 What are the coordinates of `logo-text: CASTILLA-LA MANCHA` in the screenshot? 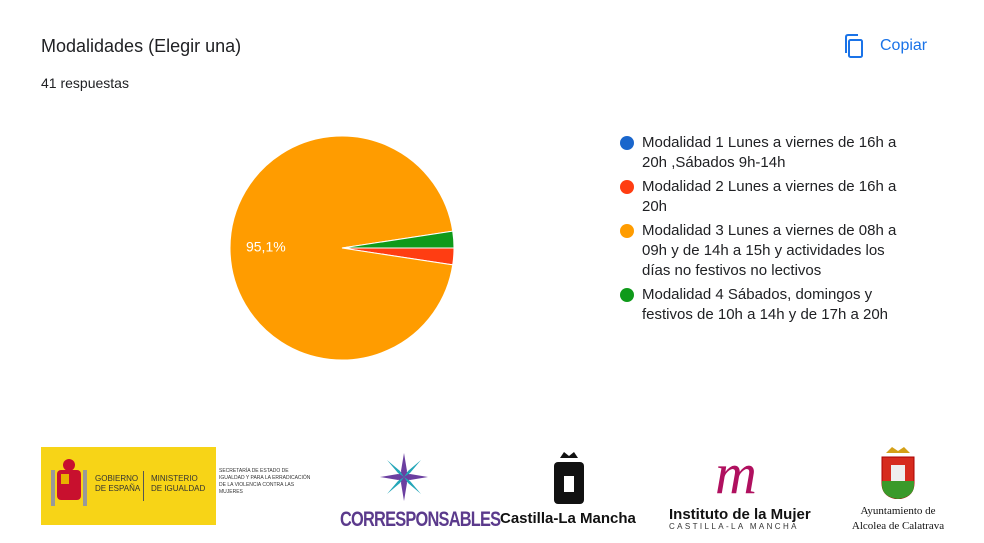 It's located at (734, 526).